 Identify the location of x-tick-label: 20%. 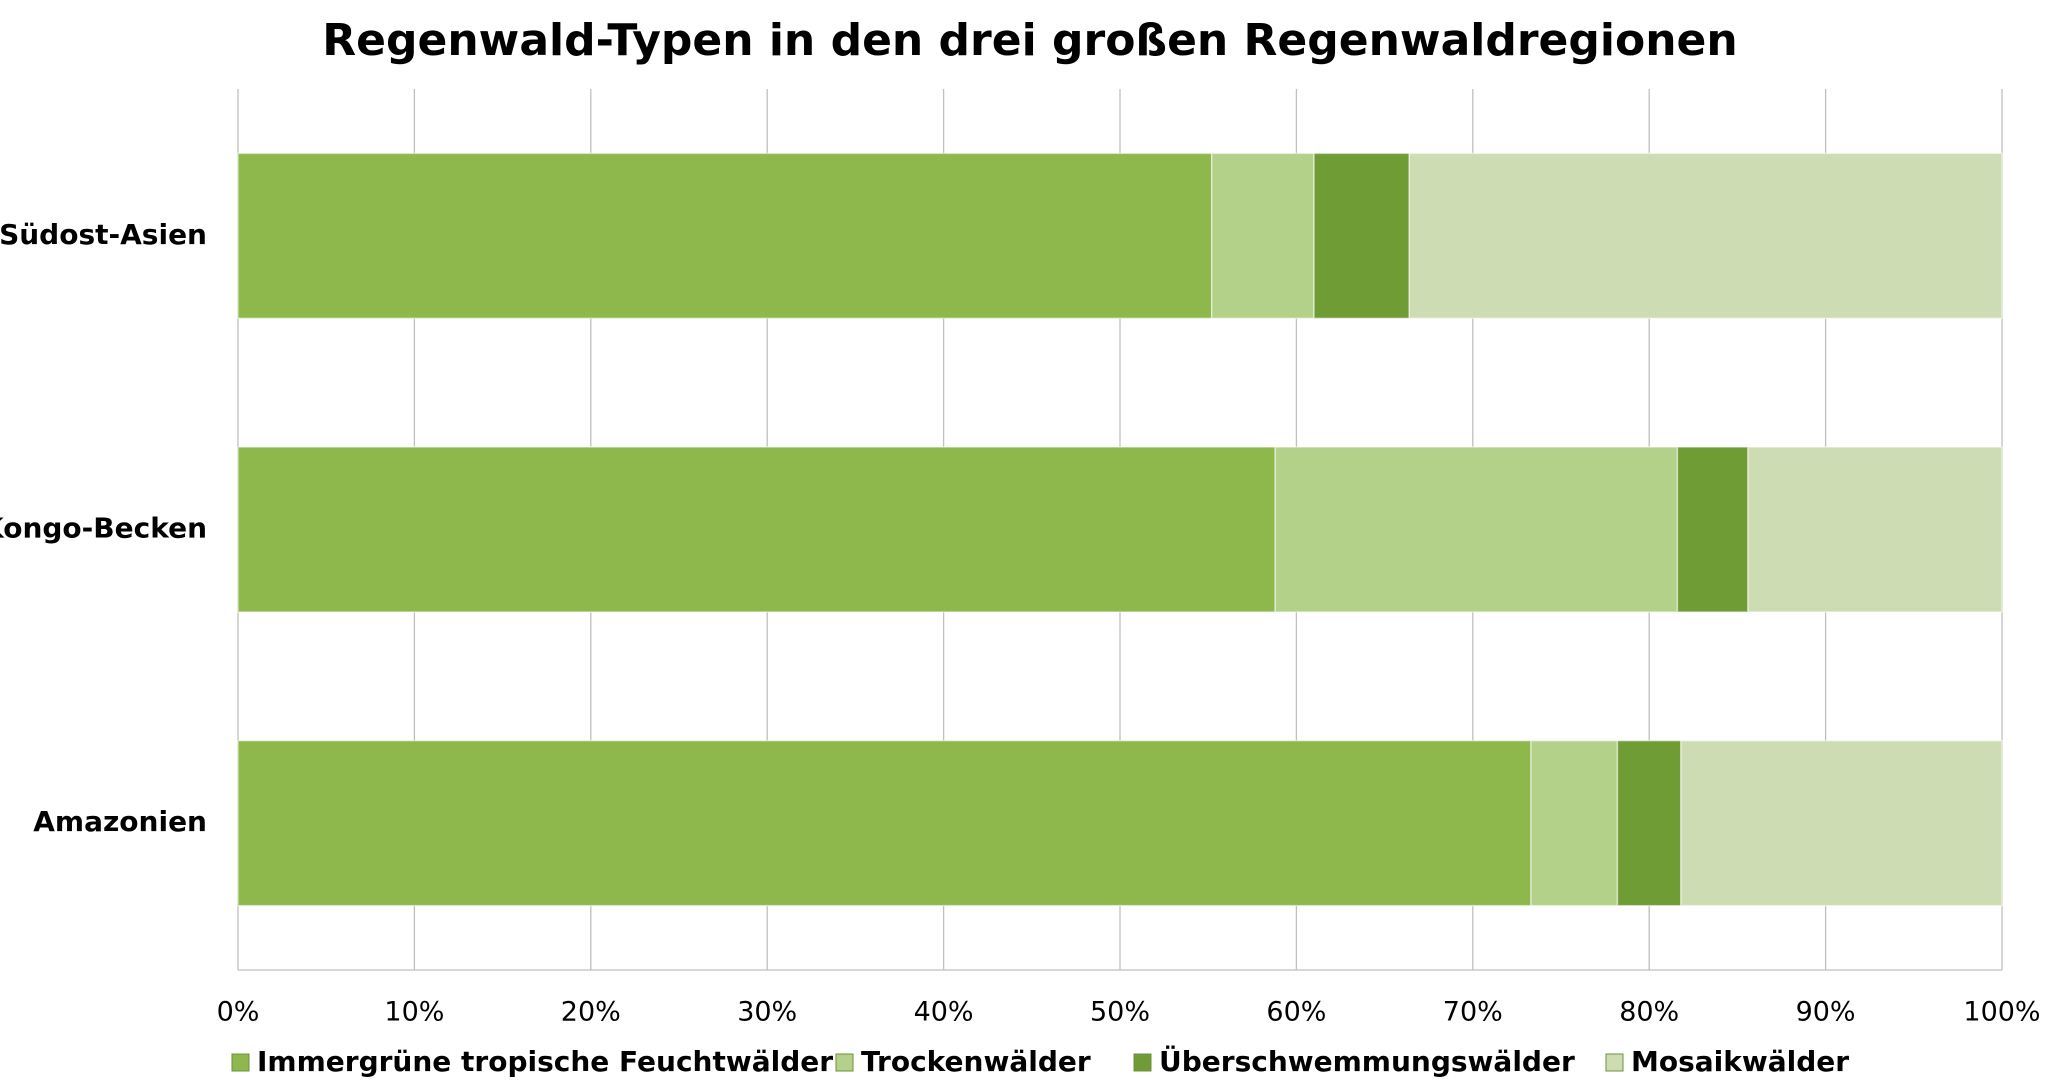
(591, 1012).